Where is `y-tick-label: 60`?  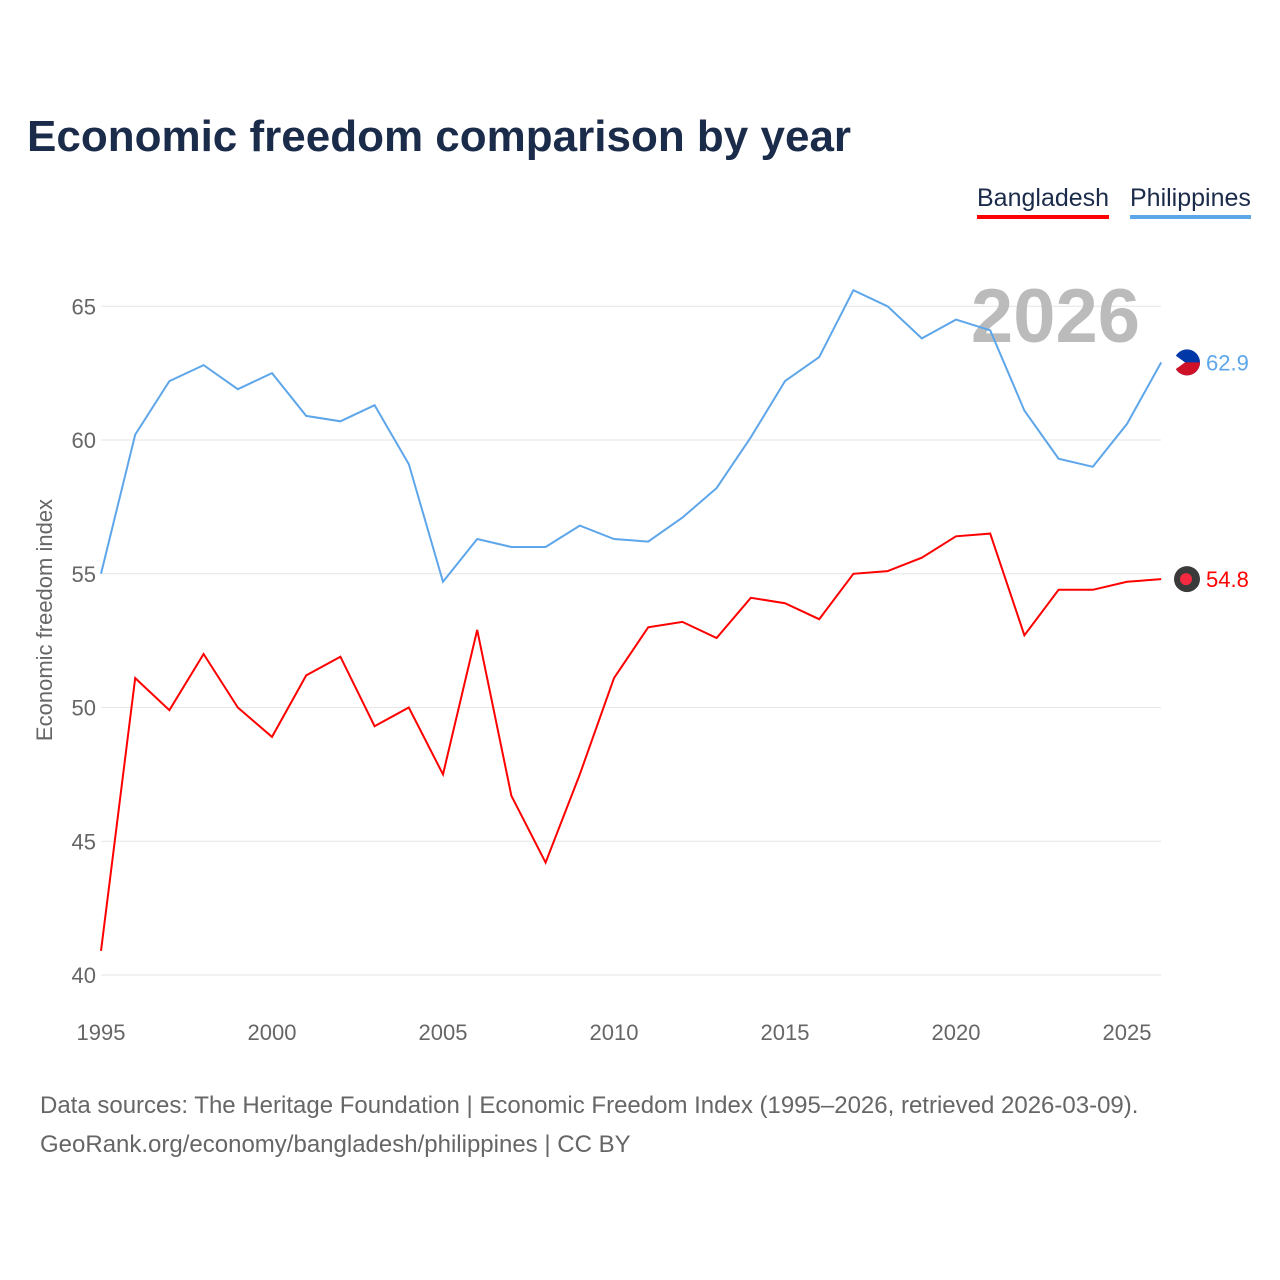 y-tick-label: 60 is located at coordinates (84, 440).